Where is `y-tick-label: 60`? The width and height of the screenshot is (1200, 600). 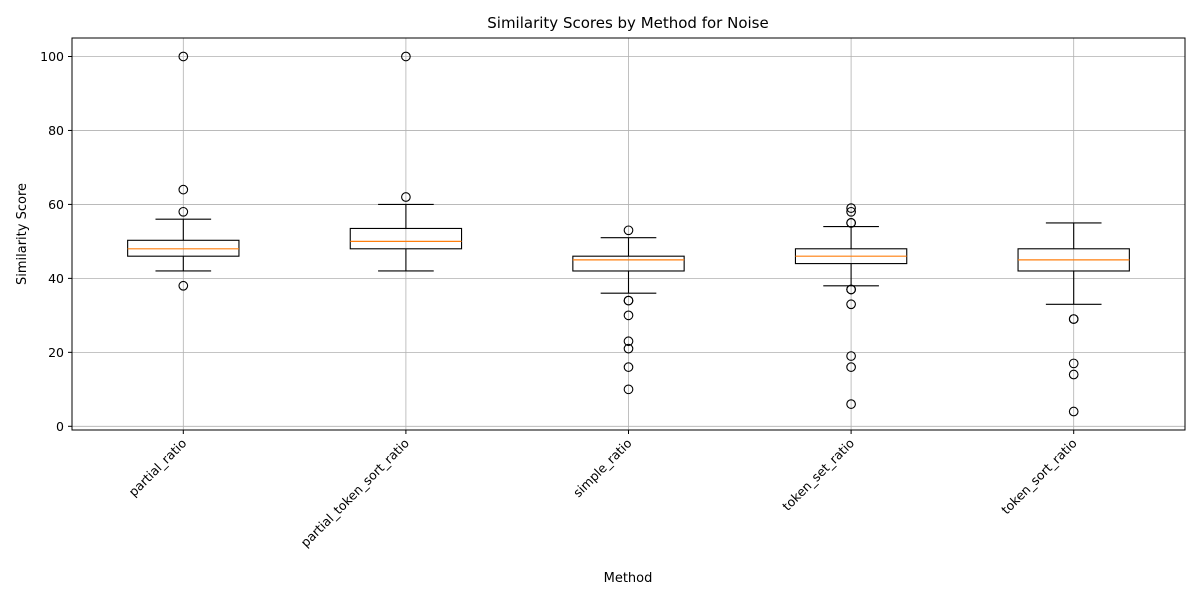
y-tick-label: 60 is located at coordinates (56, 204).